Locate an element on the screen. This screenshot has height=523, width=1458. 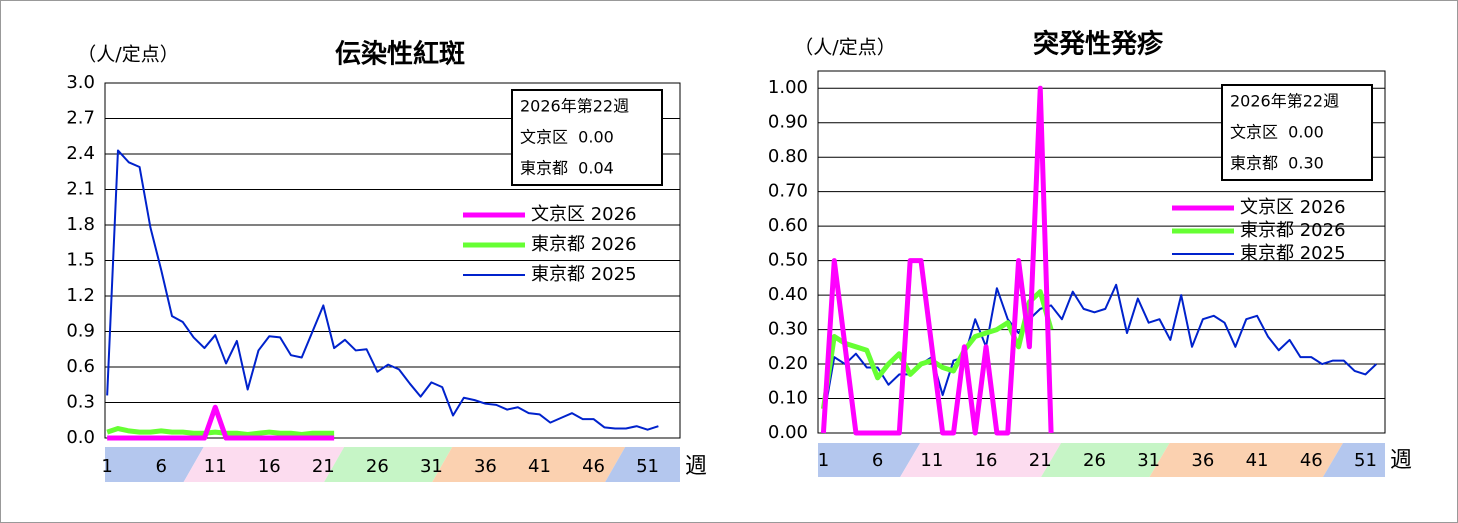
y-tick-label: 1.00 is located at coordinates (788, 87).